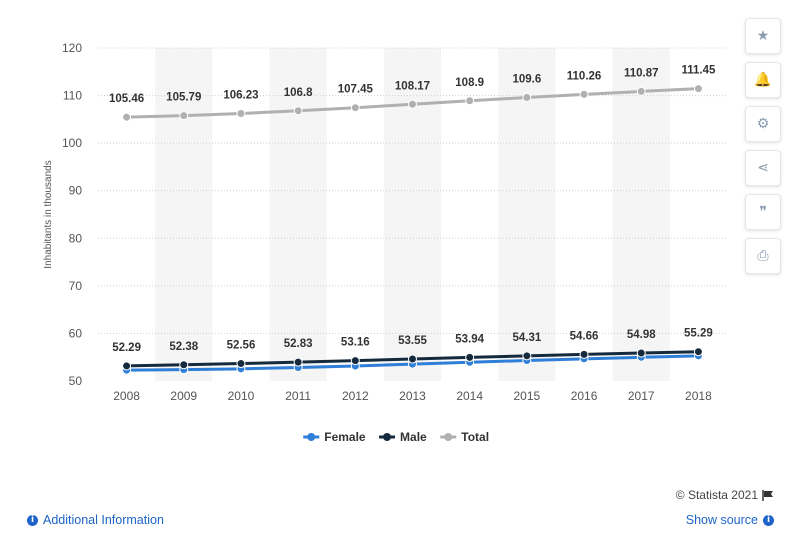  What do you see at coordinates (126, 396) in the screenshot?
I see `x-tick-label: 2008` at bounding box center [126, 396].